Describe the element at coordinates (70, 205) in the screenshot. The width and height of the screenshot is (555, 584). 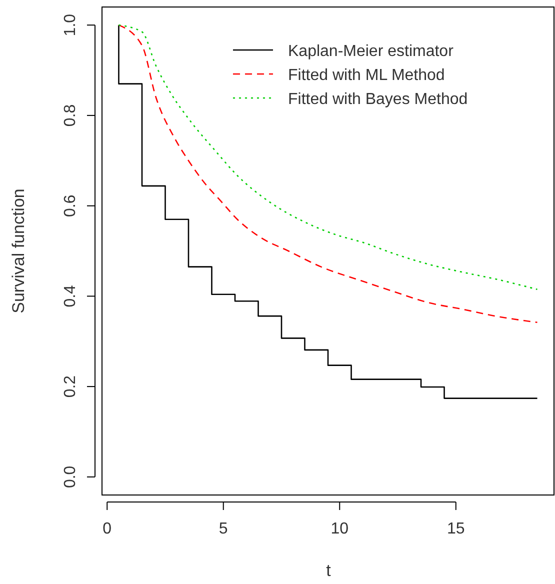
I see `y-tick-label: 0.6` at that location.